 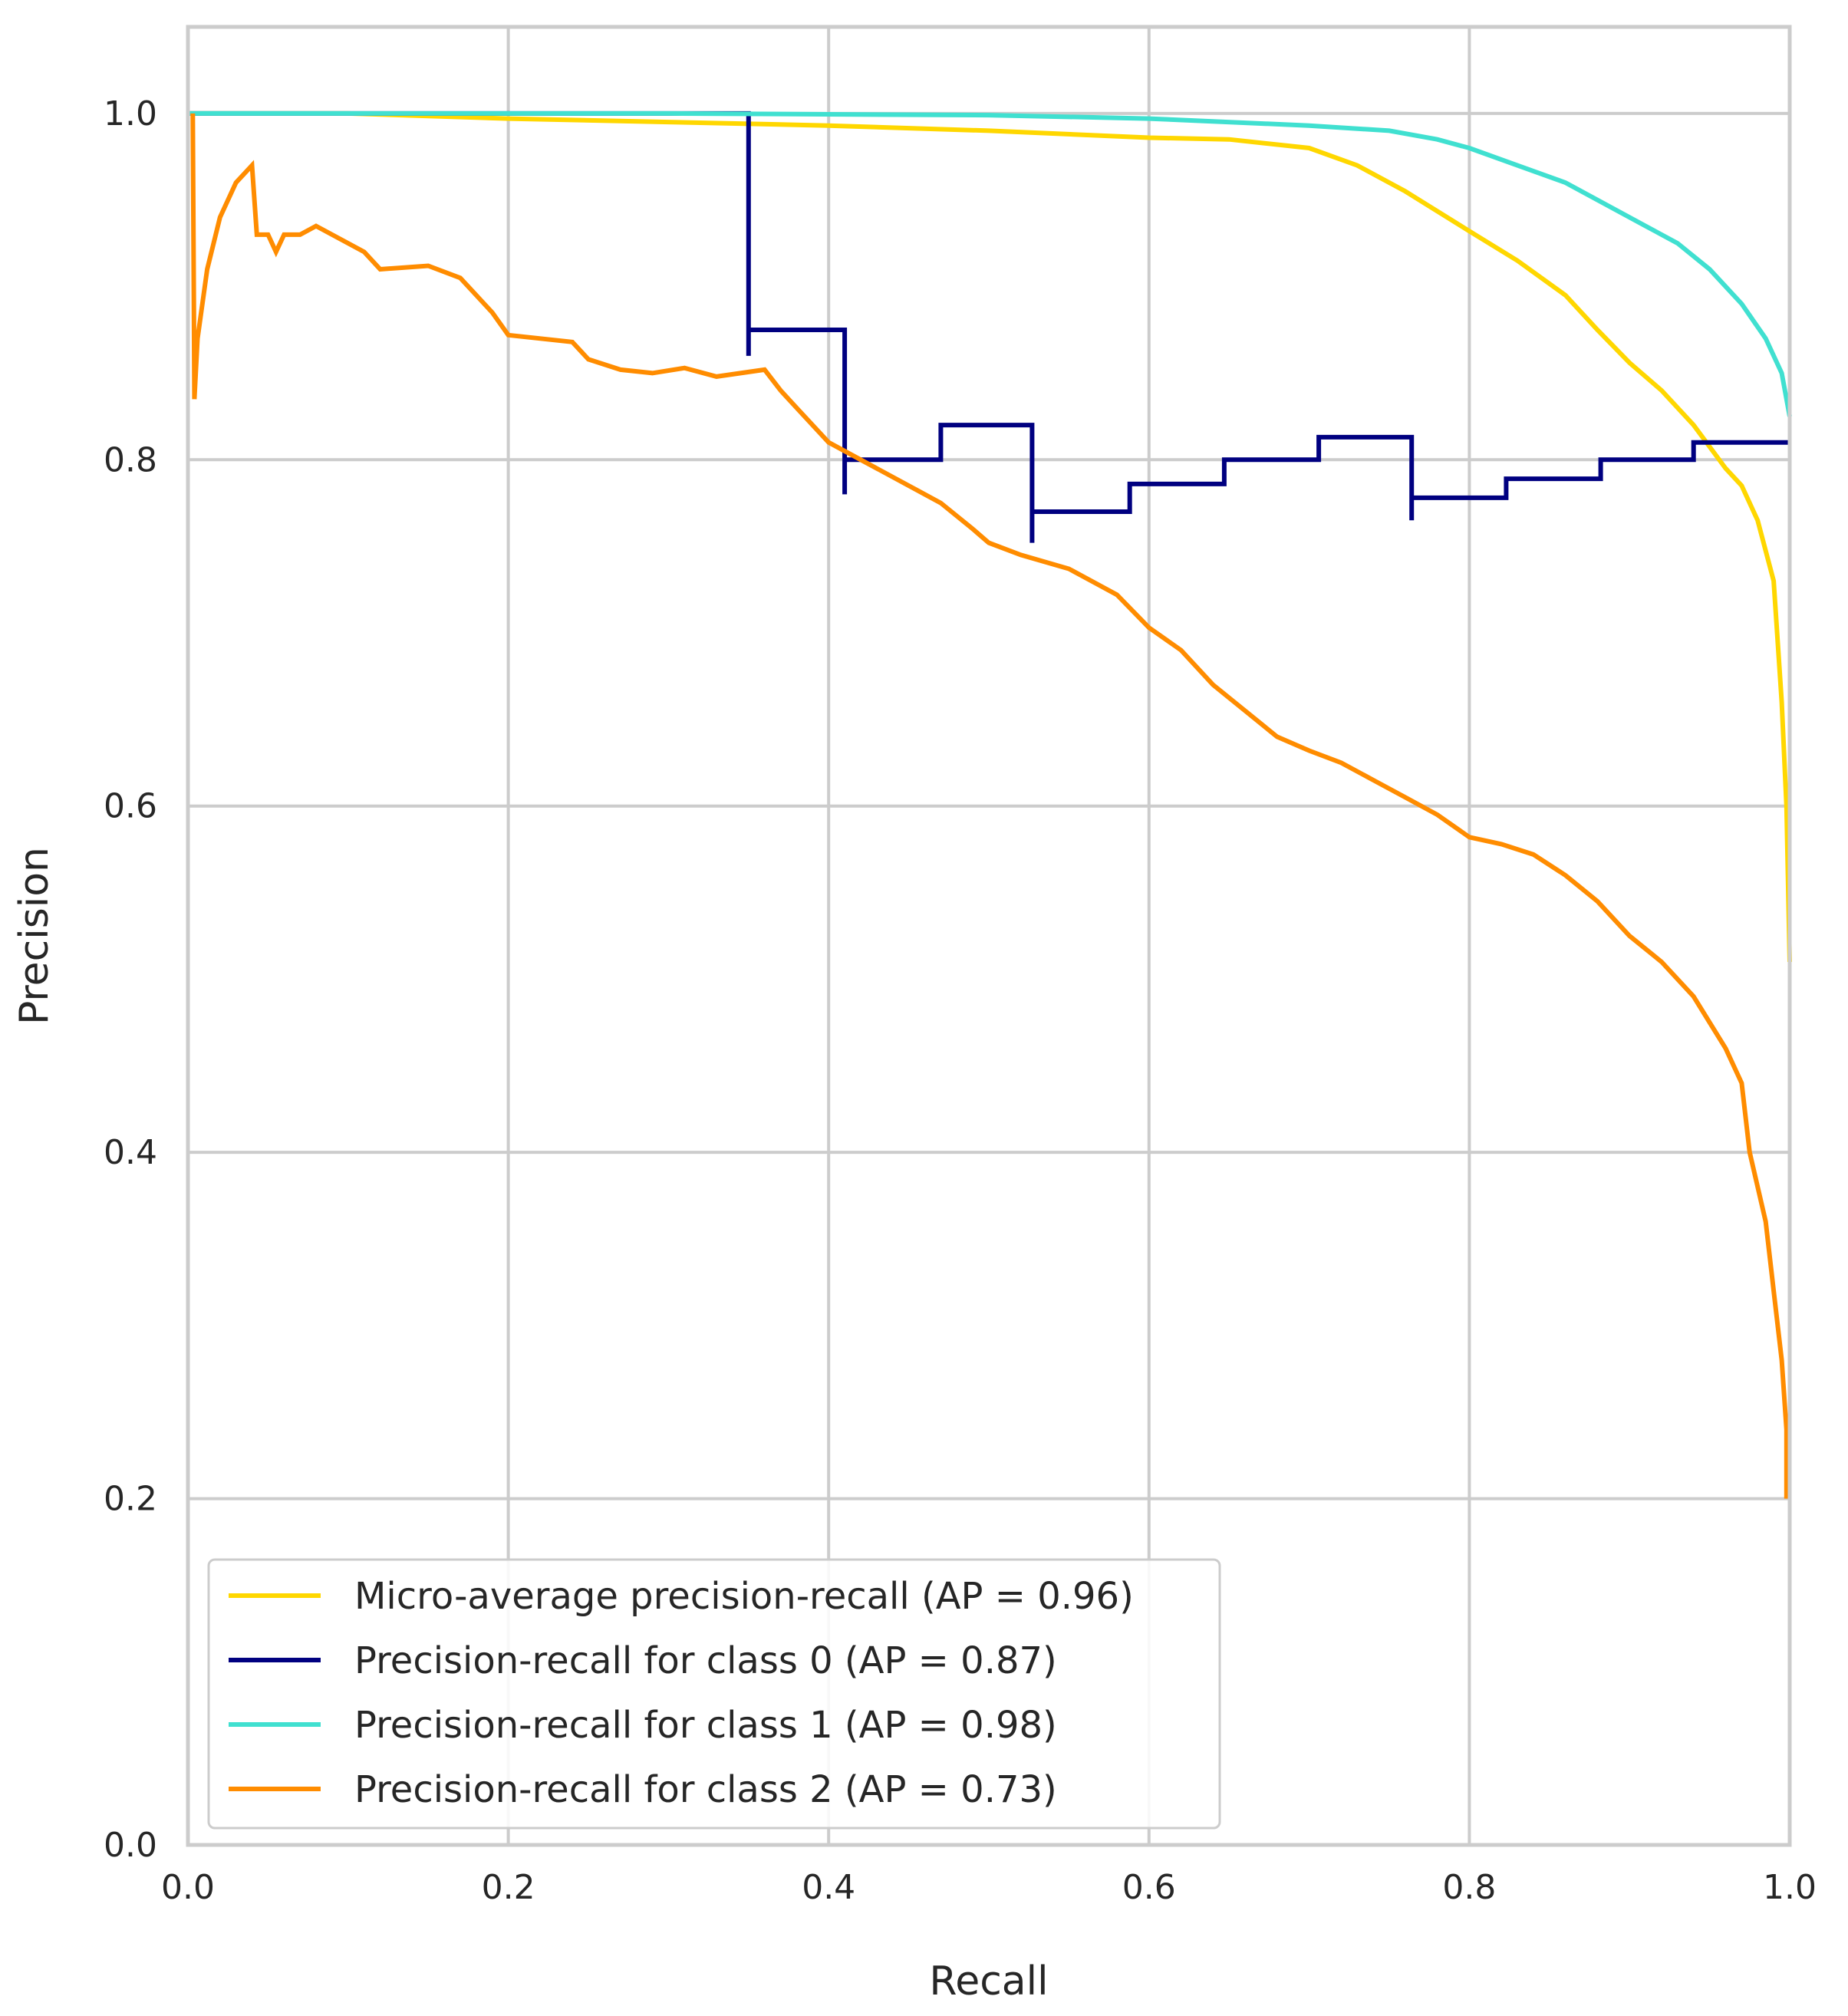 What do you see at coordinates (828, 1887) in the screenshot?
I see `x-tick-label: 0.4` at bounding box center [828, 1887].